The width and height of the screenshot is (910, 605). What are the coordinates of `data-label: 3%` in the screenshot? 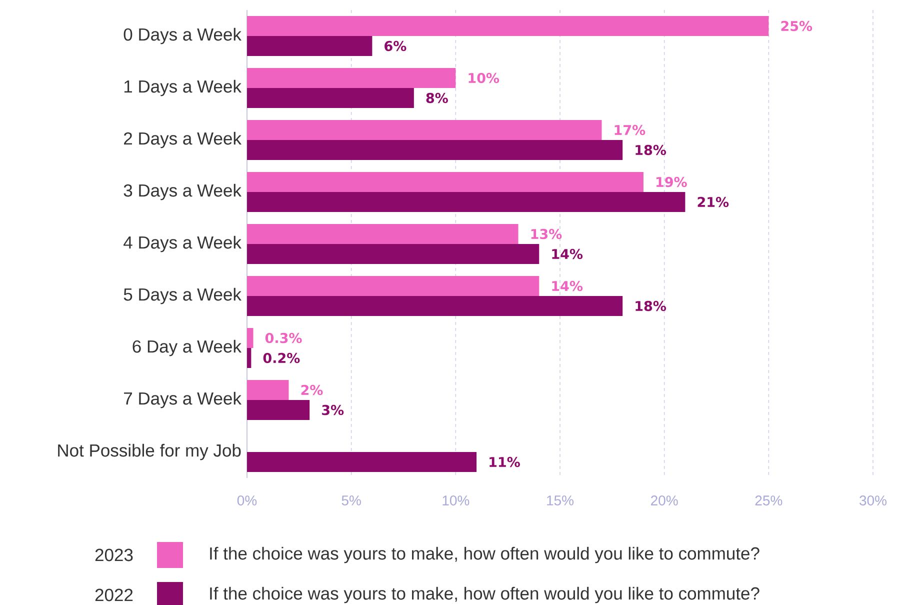 It's located at (333, 410).